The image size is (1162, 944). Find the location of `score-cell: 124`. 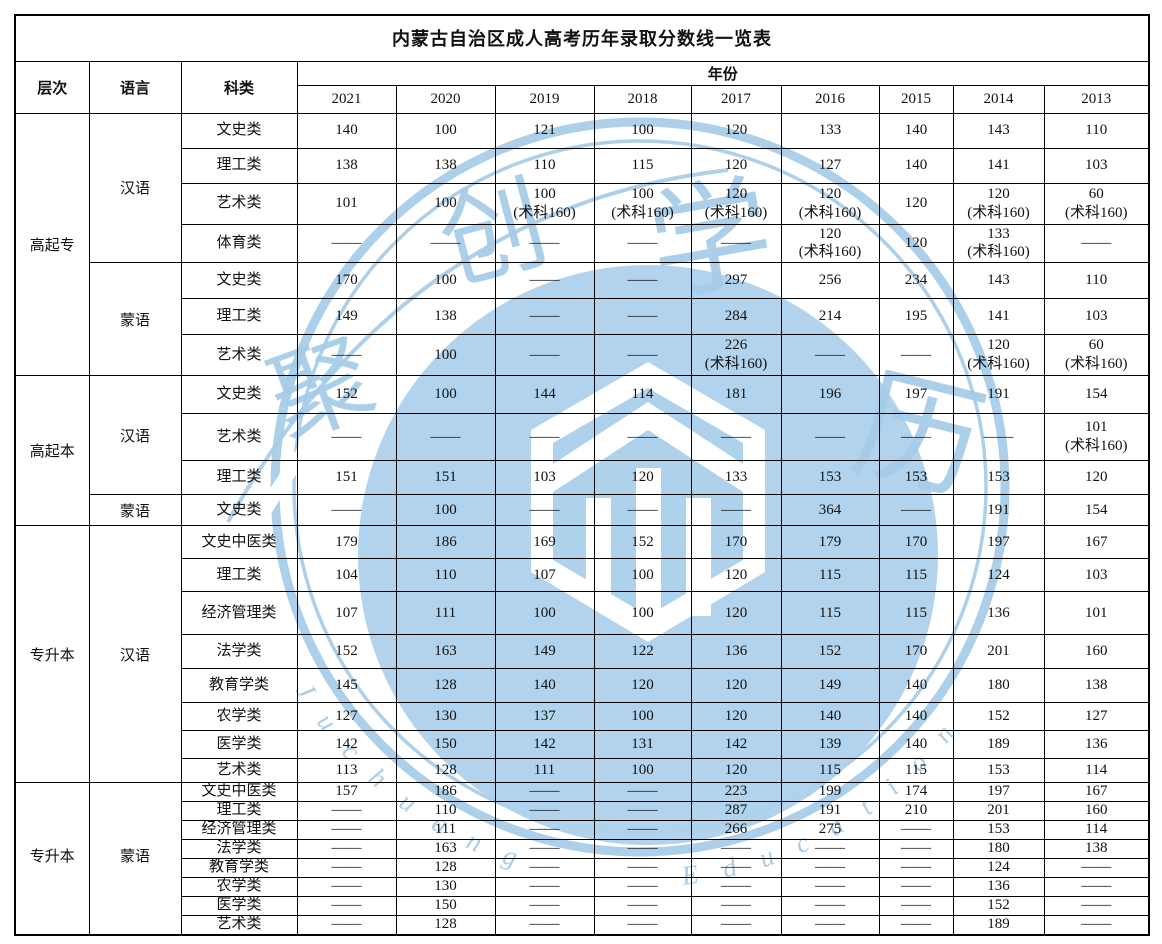

score-cell: 124 is located at coordinates (998, 575).